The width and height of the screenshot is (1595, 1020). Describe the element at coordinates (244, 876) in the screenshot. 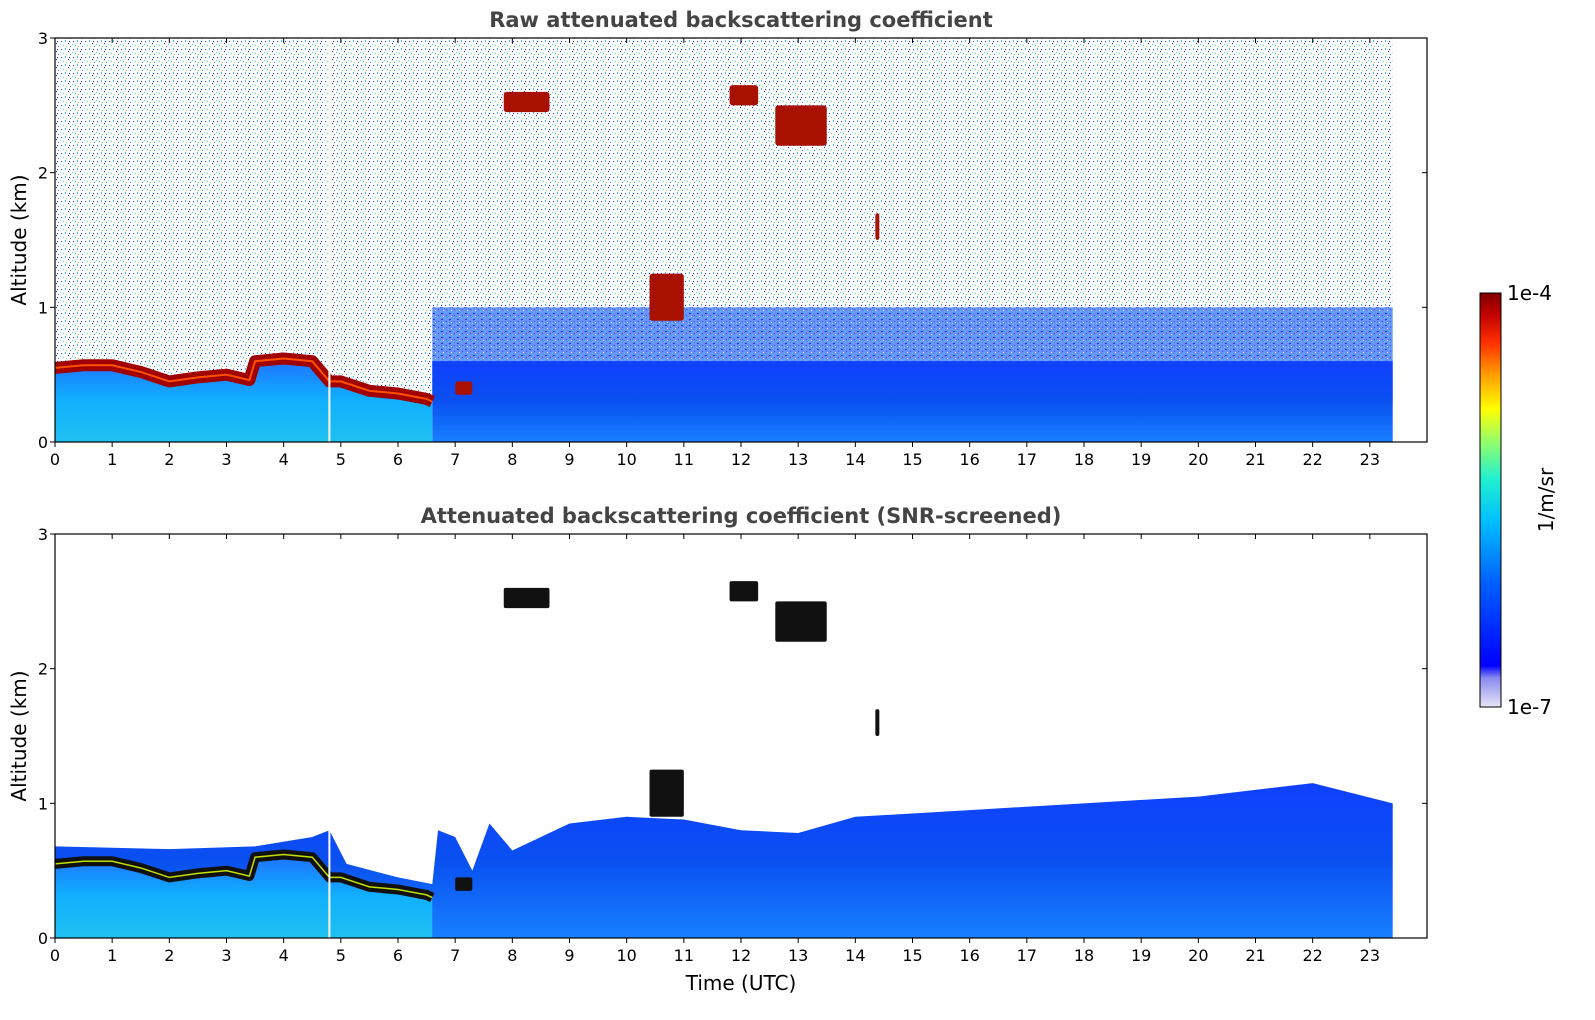

I see `screened-fog-top-edge` at that location.